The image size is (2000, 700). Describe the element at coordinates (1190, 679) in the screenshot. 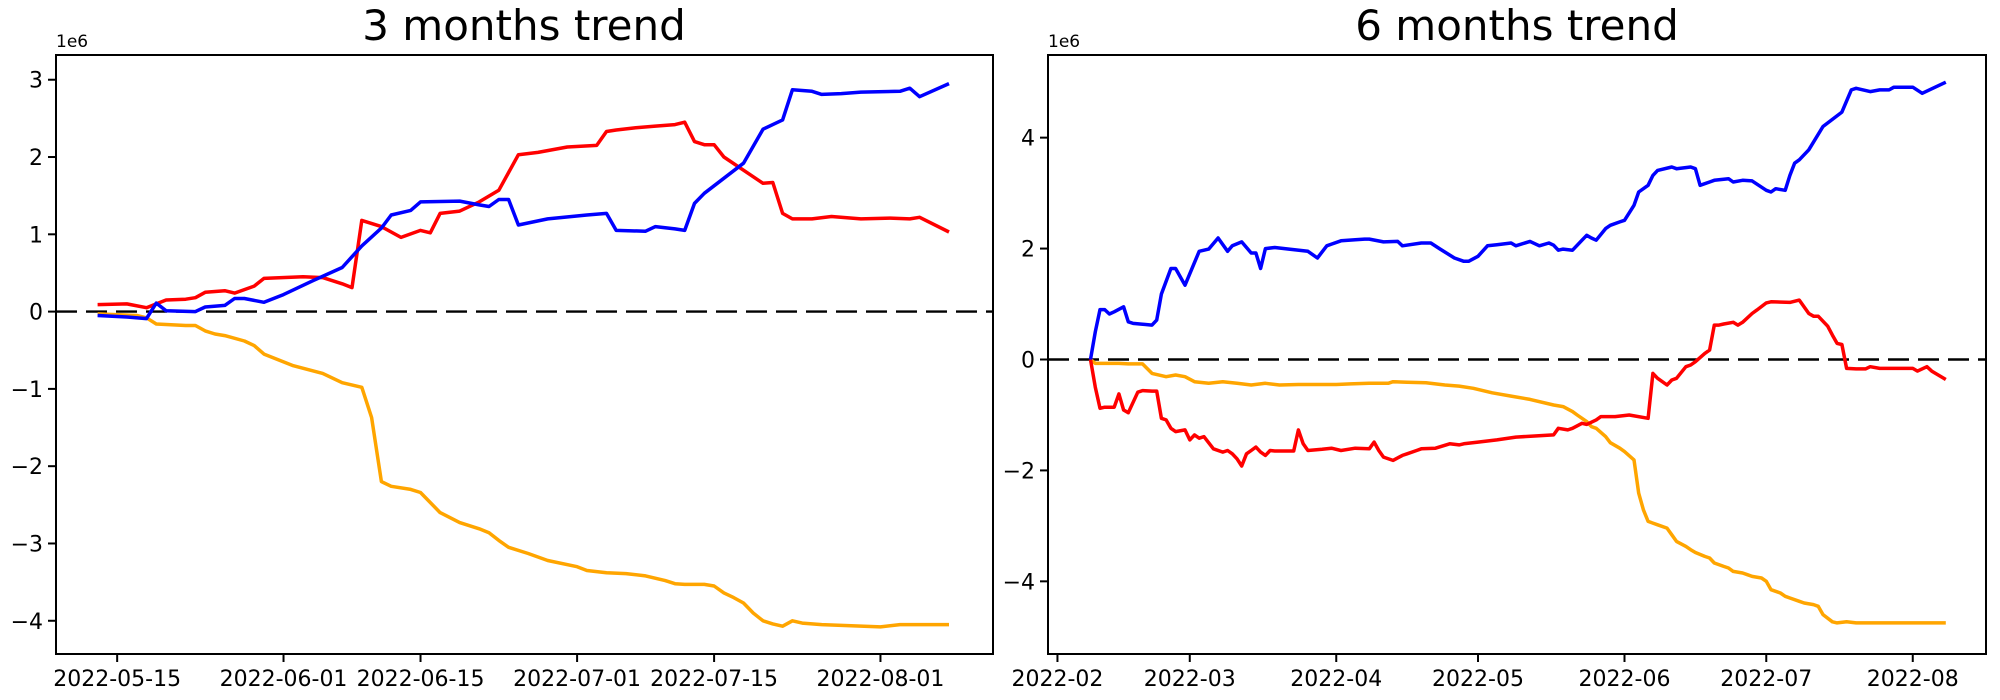

I see `x-tick-label: 2022-03` at that location.